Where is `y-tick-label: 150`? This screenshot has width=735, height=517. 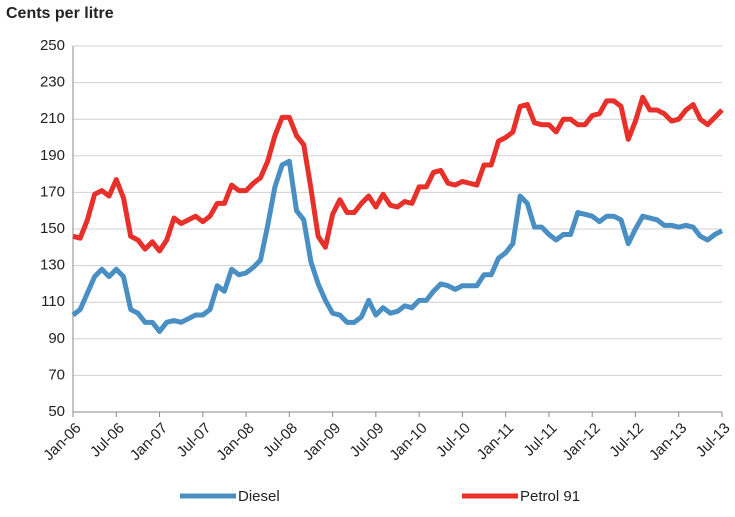
y-tick-label: 150 is located at coordinates (52, 228).